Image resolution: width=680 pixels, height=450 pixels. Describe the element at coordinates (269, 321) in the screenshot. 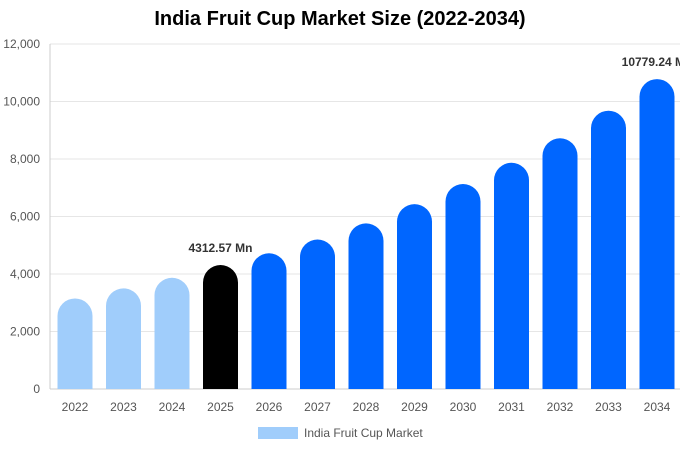

I see `bar-2026` at that location.